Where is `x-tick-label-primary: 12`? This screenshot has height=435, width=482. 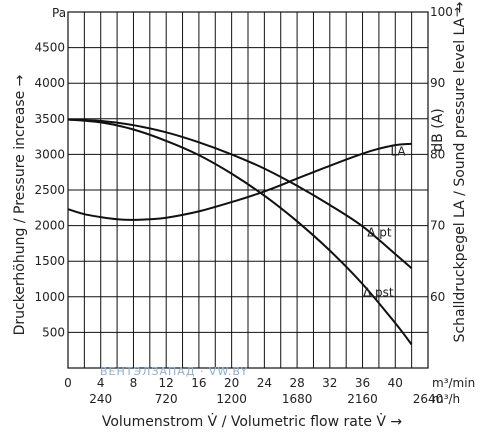 x-tick-label-primary: 12 is located at coordinates (166, 383).